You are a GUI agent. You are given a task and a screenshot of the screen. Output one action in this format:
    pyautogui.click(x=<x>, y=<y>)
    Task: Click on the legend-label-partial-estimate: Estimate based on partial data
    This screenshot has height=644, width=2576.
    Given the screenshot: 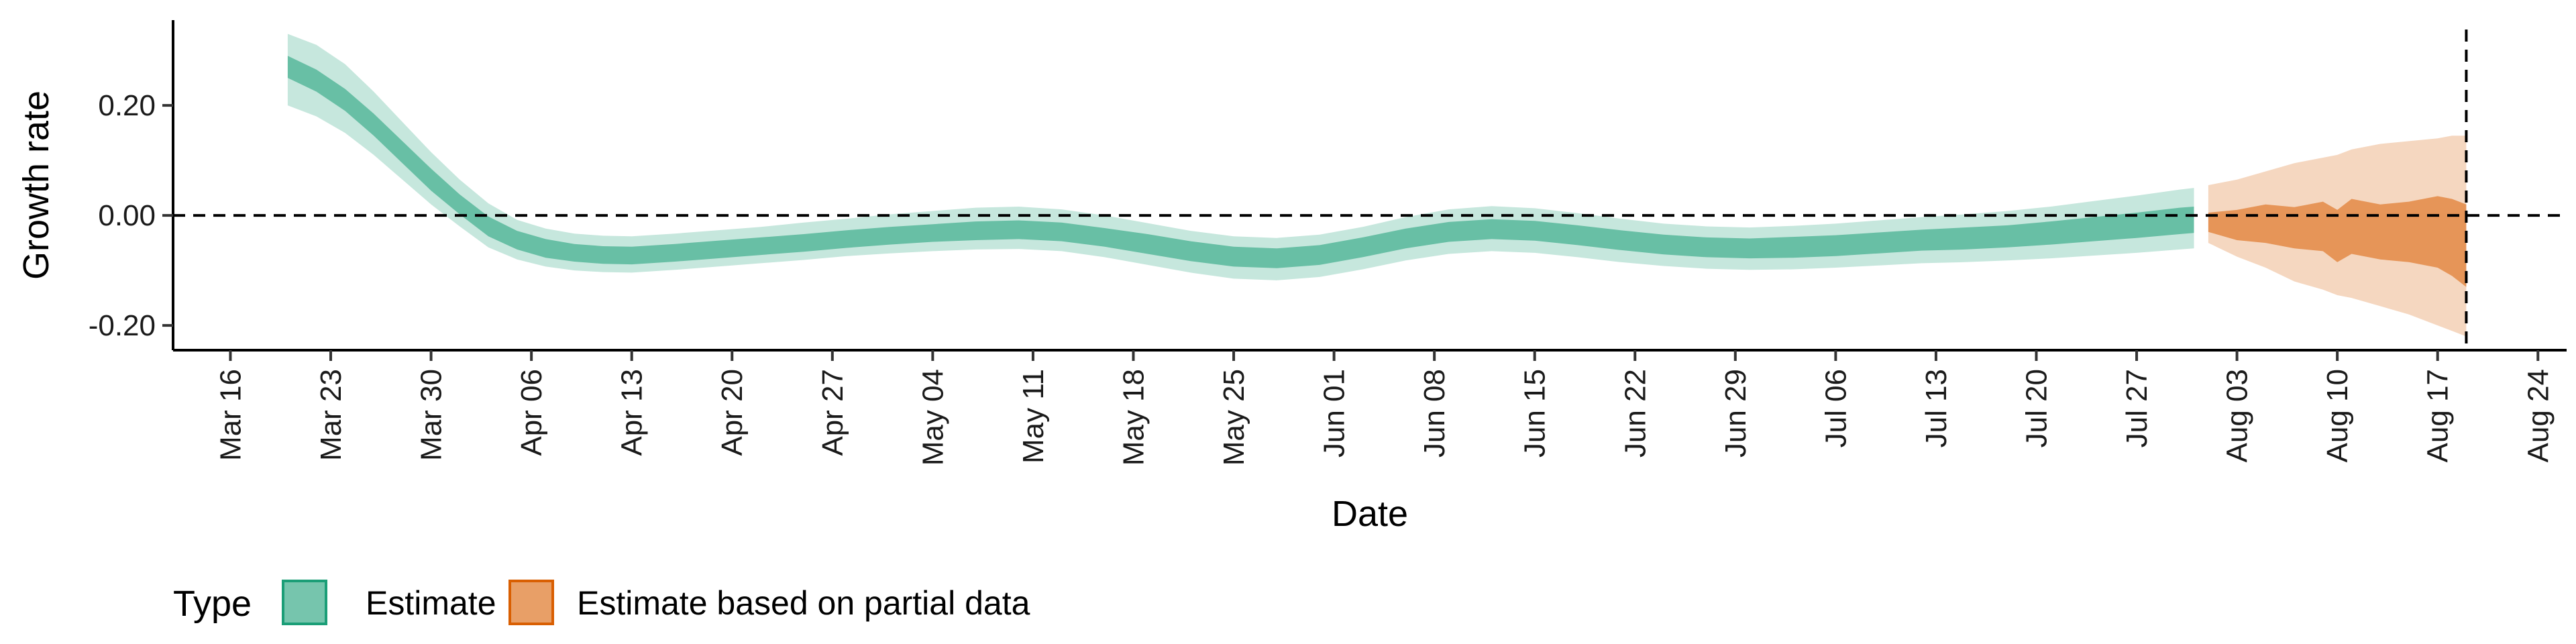 What is the action you would take?
    pyautogui.click(x=803, y=603)
    